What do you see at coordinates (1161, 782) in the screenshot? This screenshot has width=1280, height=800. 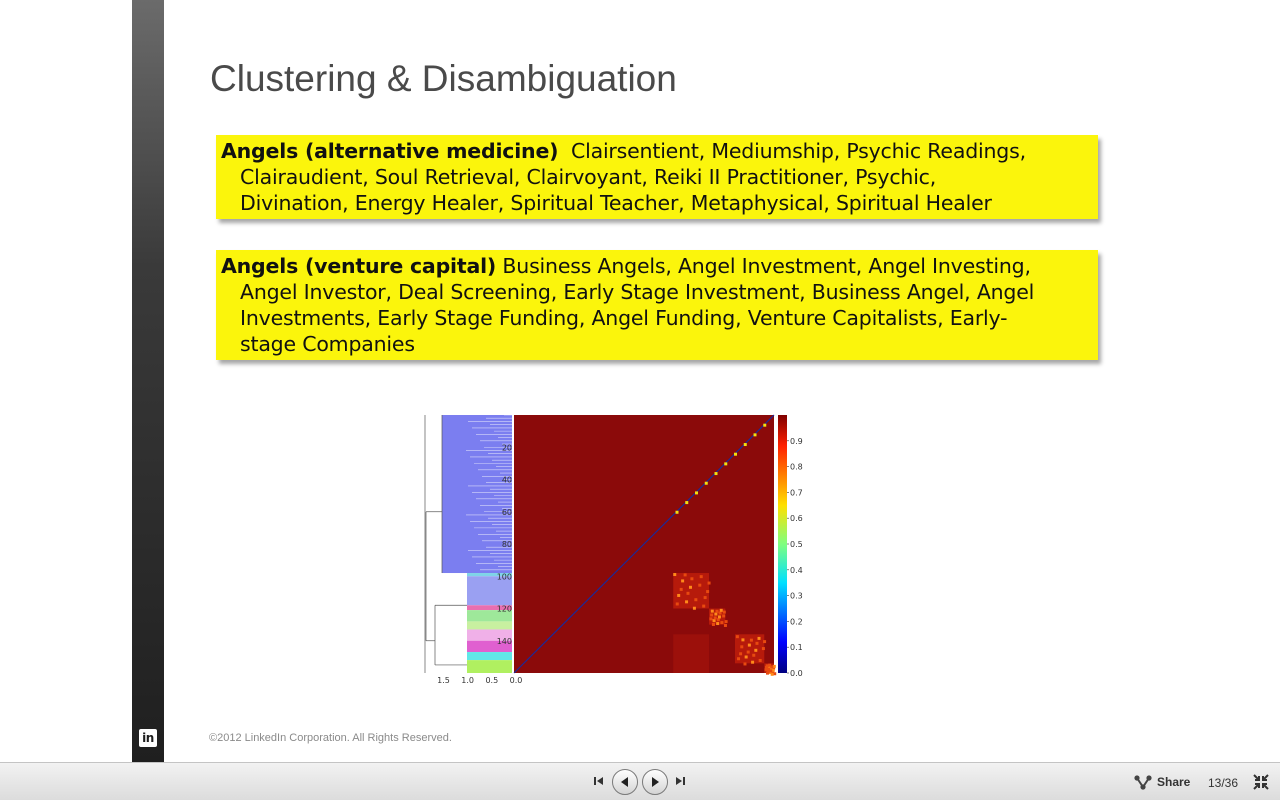 I see `share-button: Share` at bounding box center [1161, 782].